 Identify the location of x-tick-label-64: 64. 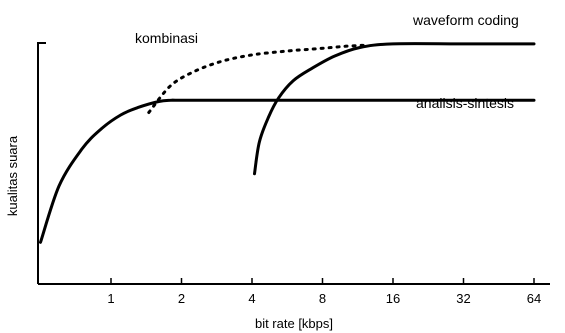
(534, 298).